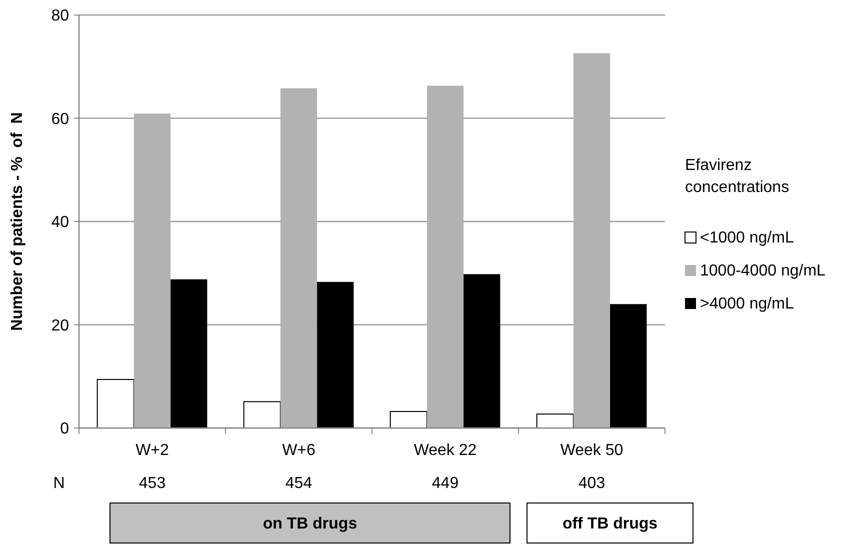 This screenshot has width=863, height=548. I want to click on text: off TB drugs, so click(610, 524).